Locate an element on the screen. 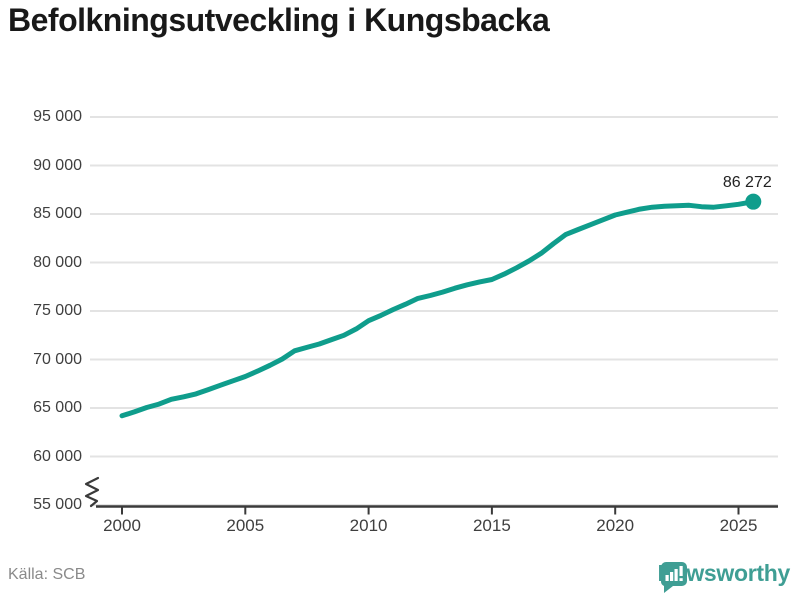 This screenshot has height=600, width=800. y-tick-label: 95 000 is located at coordinates (57, 116).